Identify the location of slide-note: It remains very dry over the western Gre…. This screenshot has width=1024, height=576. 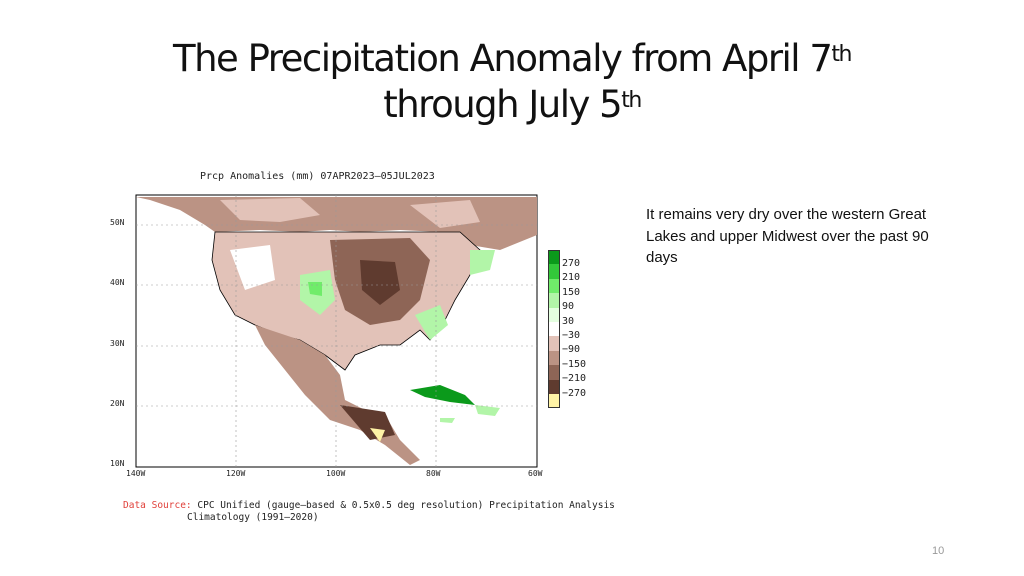
(787, 236).